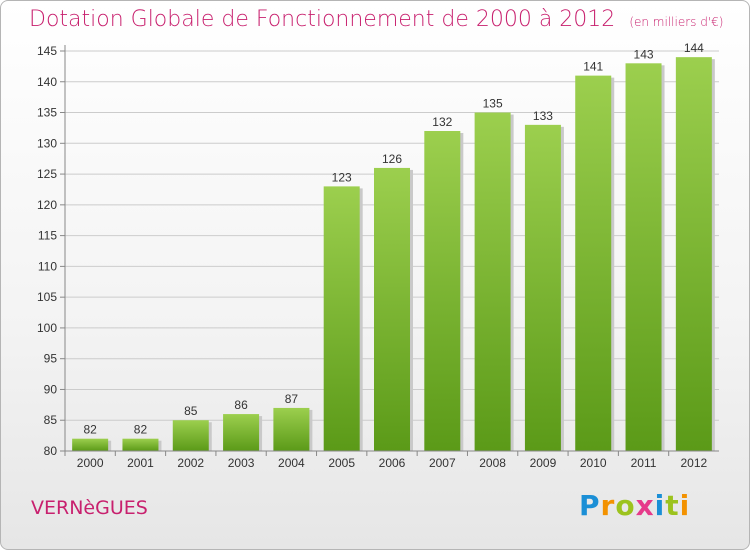 Image resolution: width=750 pixels, height=550 pixels. Describe the element at coordinates (291, 463) in the screenshot. I see `x-tick-label: 2004` at that location.